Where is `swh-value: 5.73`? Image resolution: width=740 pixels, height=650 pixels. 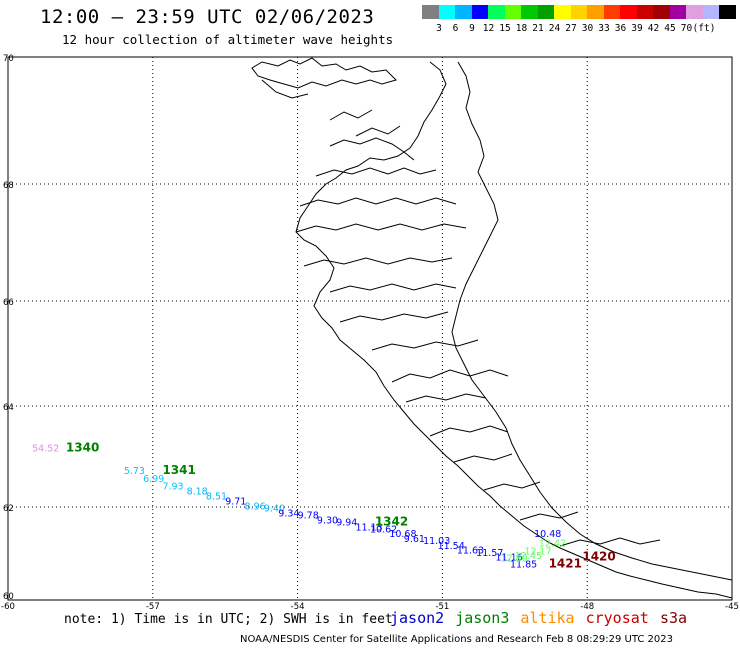 swh-value: 5.73 is located at coordinates (134, 471).